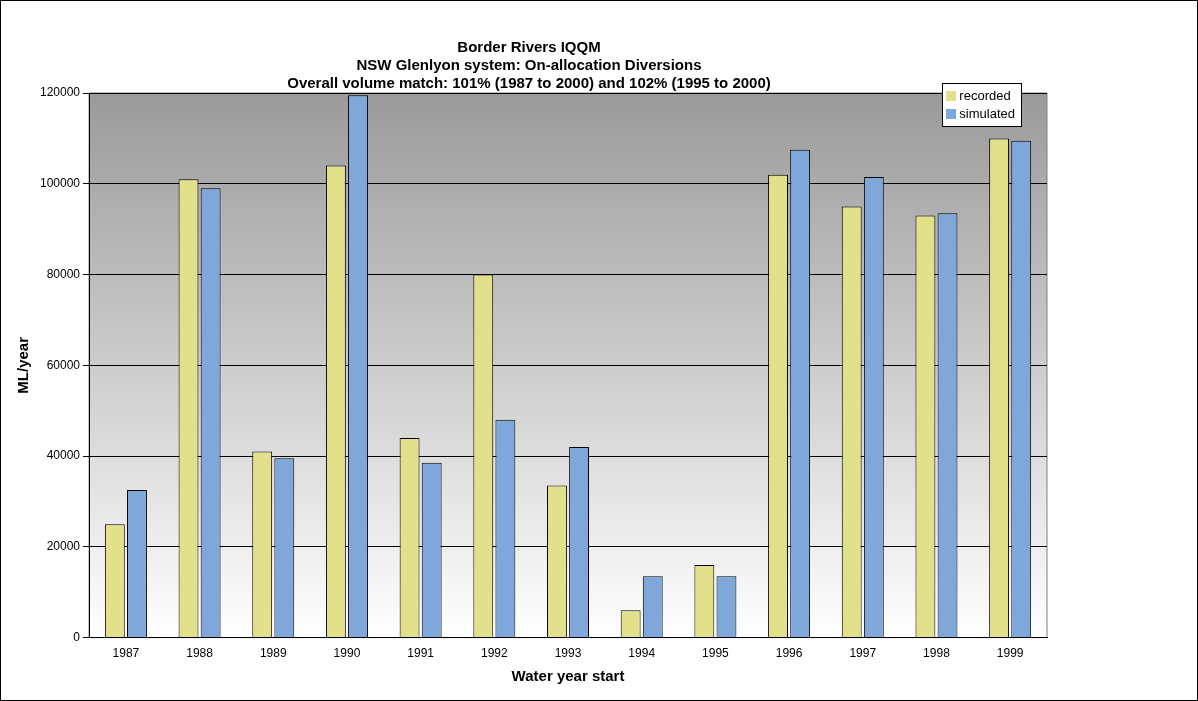 Image resolution: width=1198 pixels, height=701 pixels. Describe the element at coordinates (716, 653) in the screenshot. I see `x-tick-label: 1995` at that location.